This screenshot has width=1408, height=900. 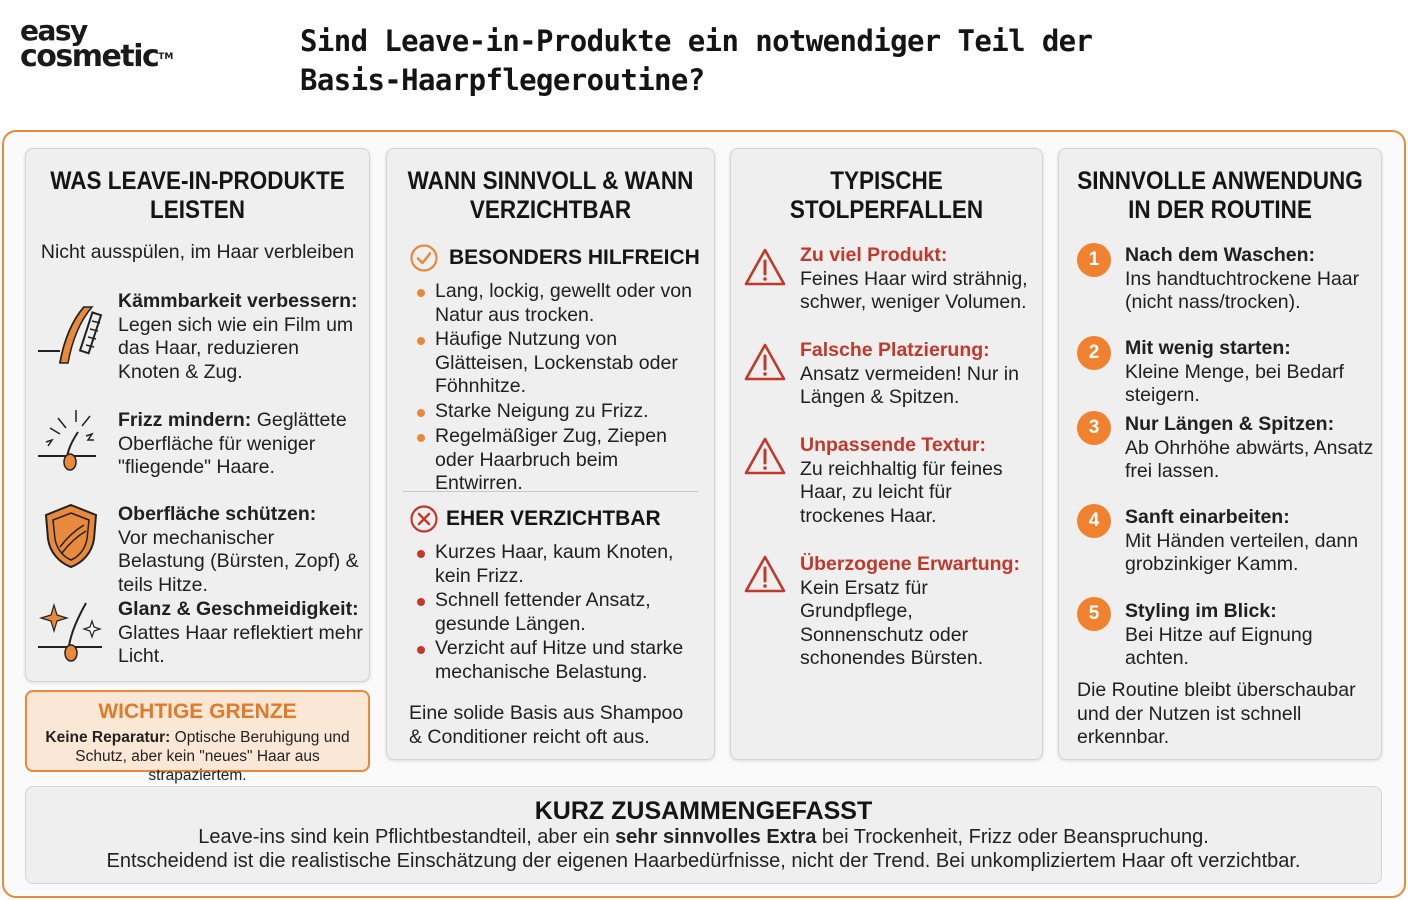 I want to click on brand-line2: cosmetic, so click(x=90, y=57).